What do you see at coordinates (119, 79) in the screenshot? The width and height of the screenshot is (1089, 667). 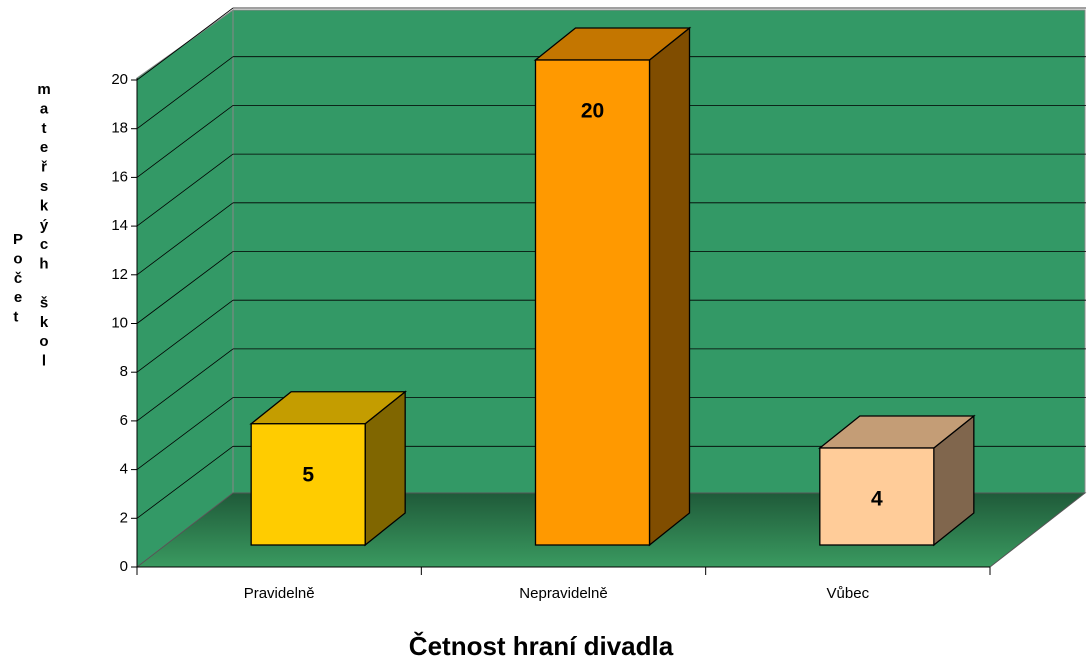 I see `y-tick-label: 20` at bounding box center [119, 79].